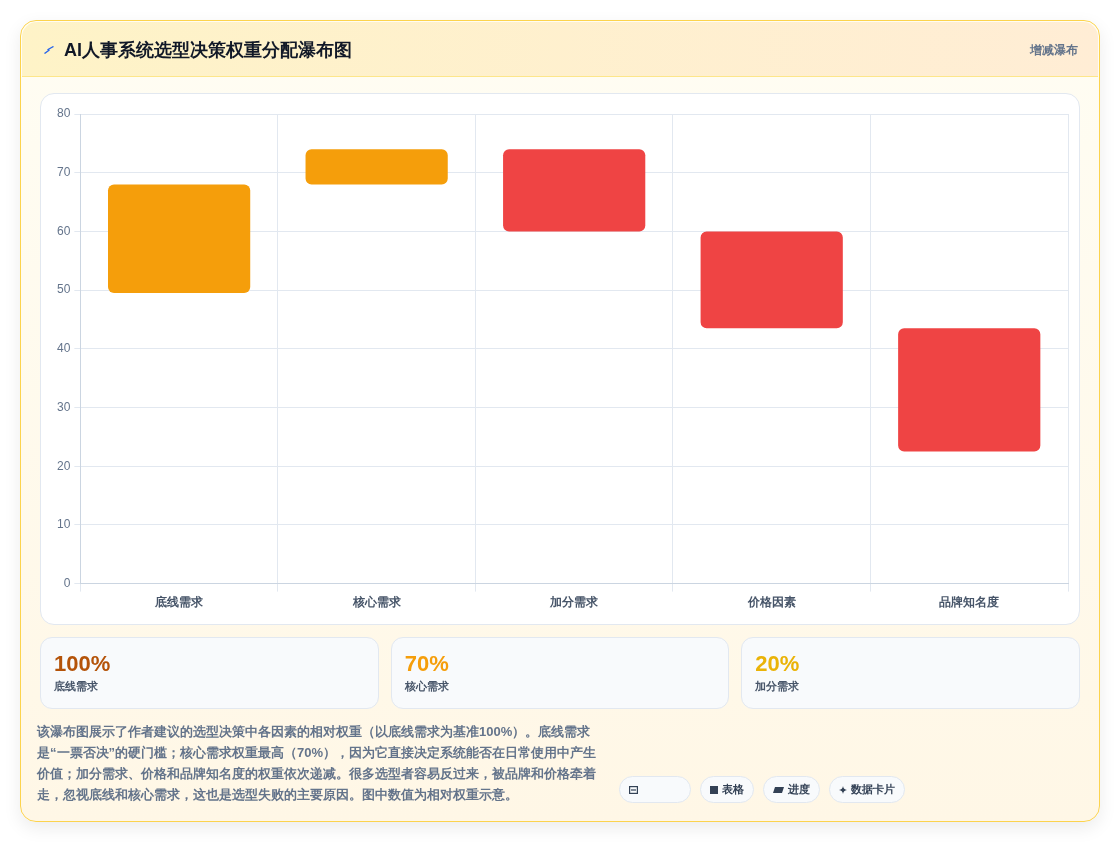 Image resolution: width=1120 pixels, height=844 pixels. I want to click on y-tick-label: 40, so click(63, 348).